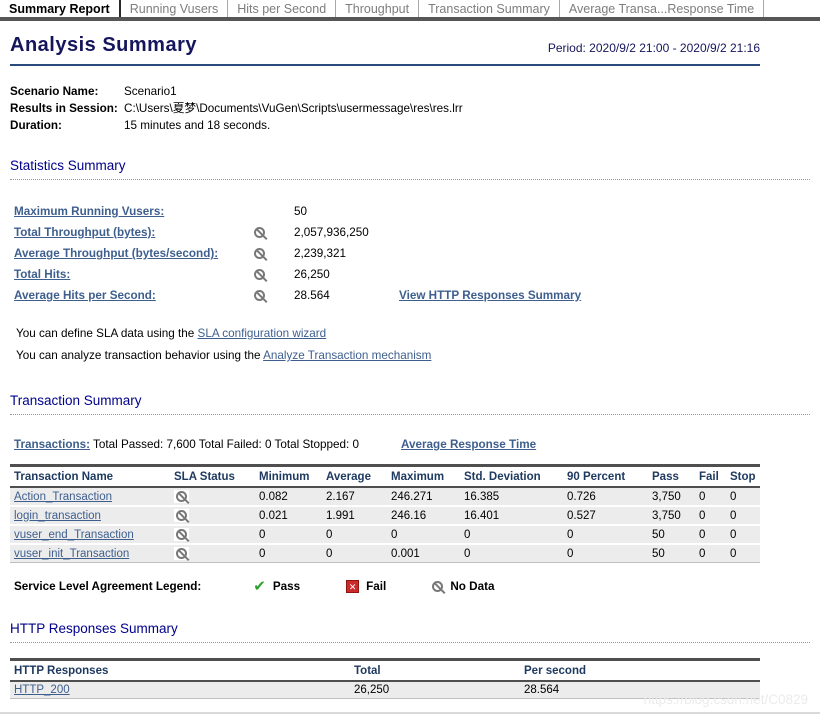 Image resolution: width=820 pixels, height=716 pixels. Describe the element at coordinates (489, 8) in the screenshot. I see `tab-transaction-summary: Transaction Summary` at that location.